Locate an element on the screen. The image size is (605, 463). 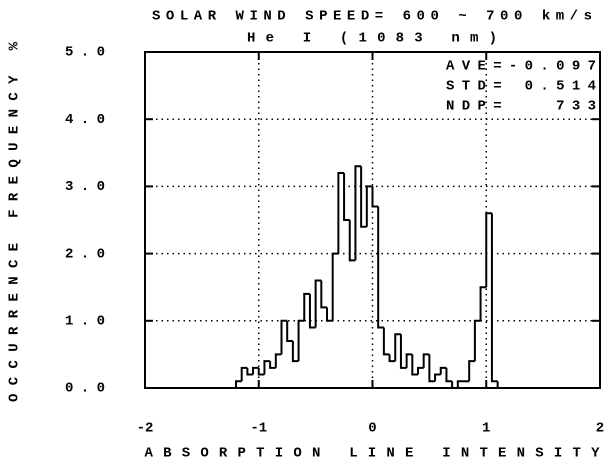
x-tick-label: 2 is located at coordinates (600, 429).